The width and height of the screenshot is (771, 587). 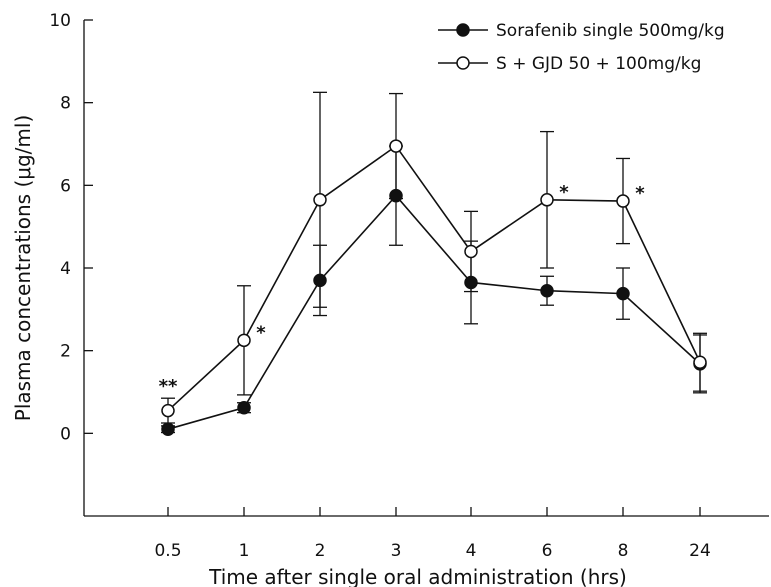 What do you see at coordinates (65, 104) in the screenshot?
I see `y-tick-label: 8` at bounding box center [65, 104].